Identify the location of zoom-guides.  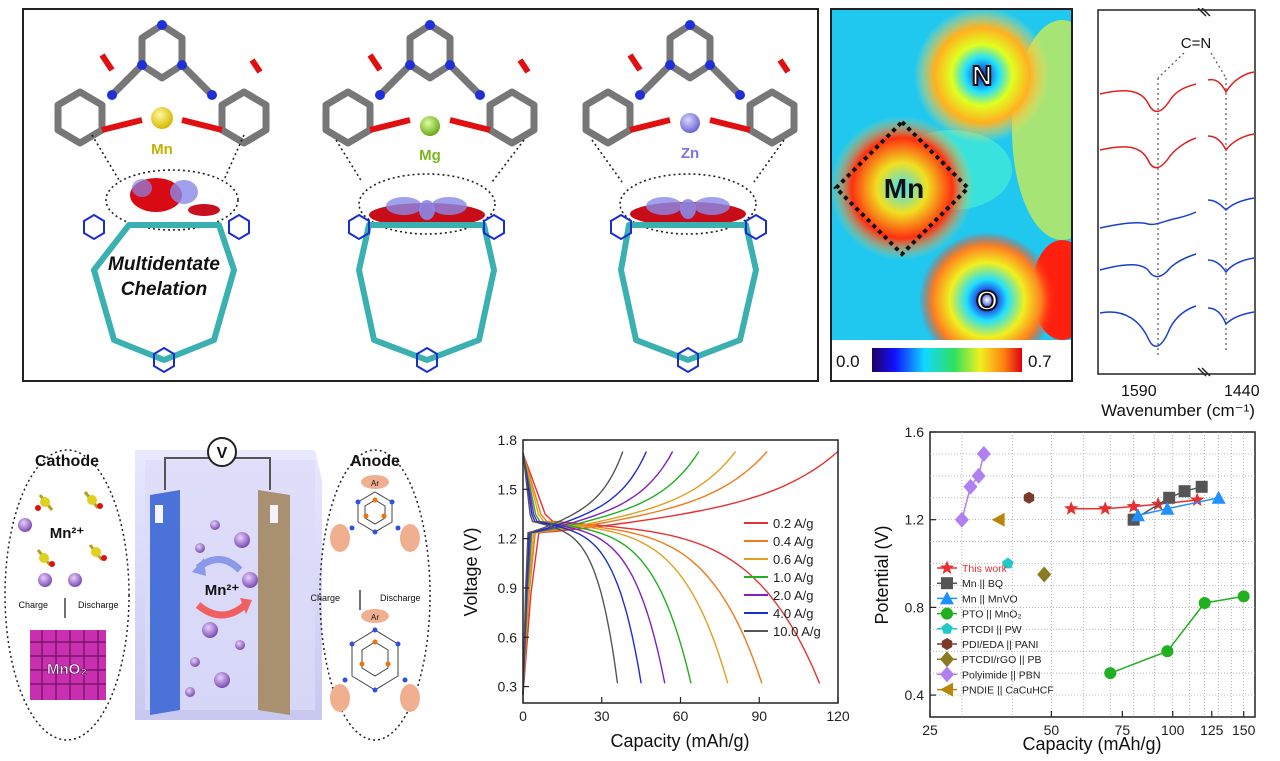
(438, 184).